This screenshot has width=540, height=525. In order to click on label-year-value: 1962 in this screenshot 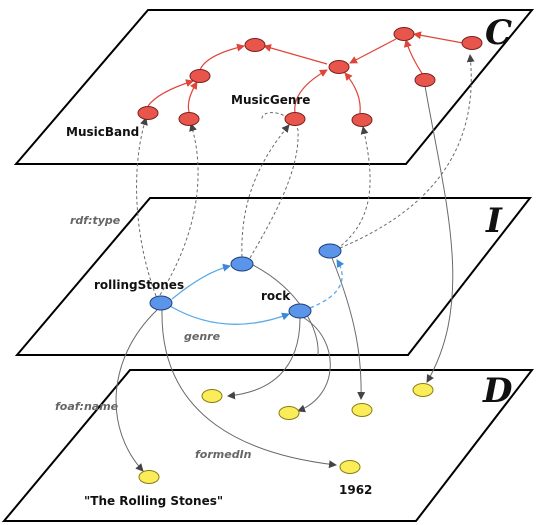, I will do `click(355, 490)`.